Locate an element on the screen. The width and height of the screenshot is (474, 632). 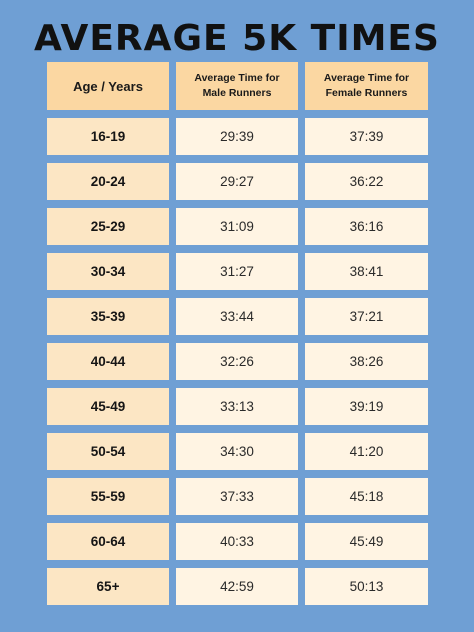
male-time-cell: 29:27 is located at coordinates (237, 181).